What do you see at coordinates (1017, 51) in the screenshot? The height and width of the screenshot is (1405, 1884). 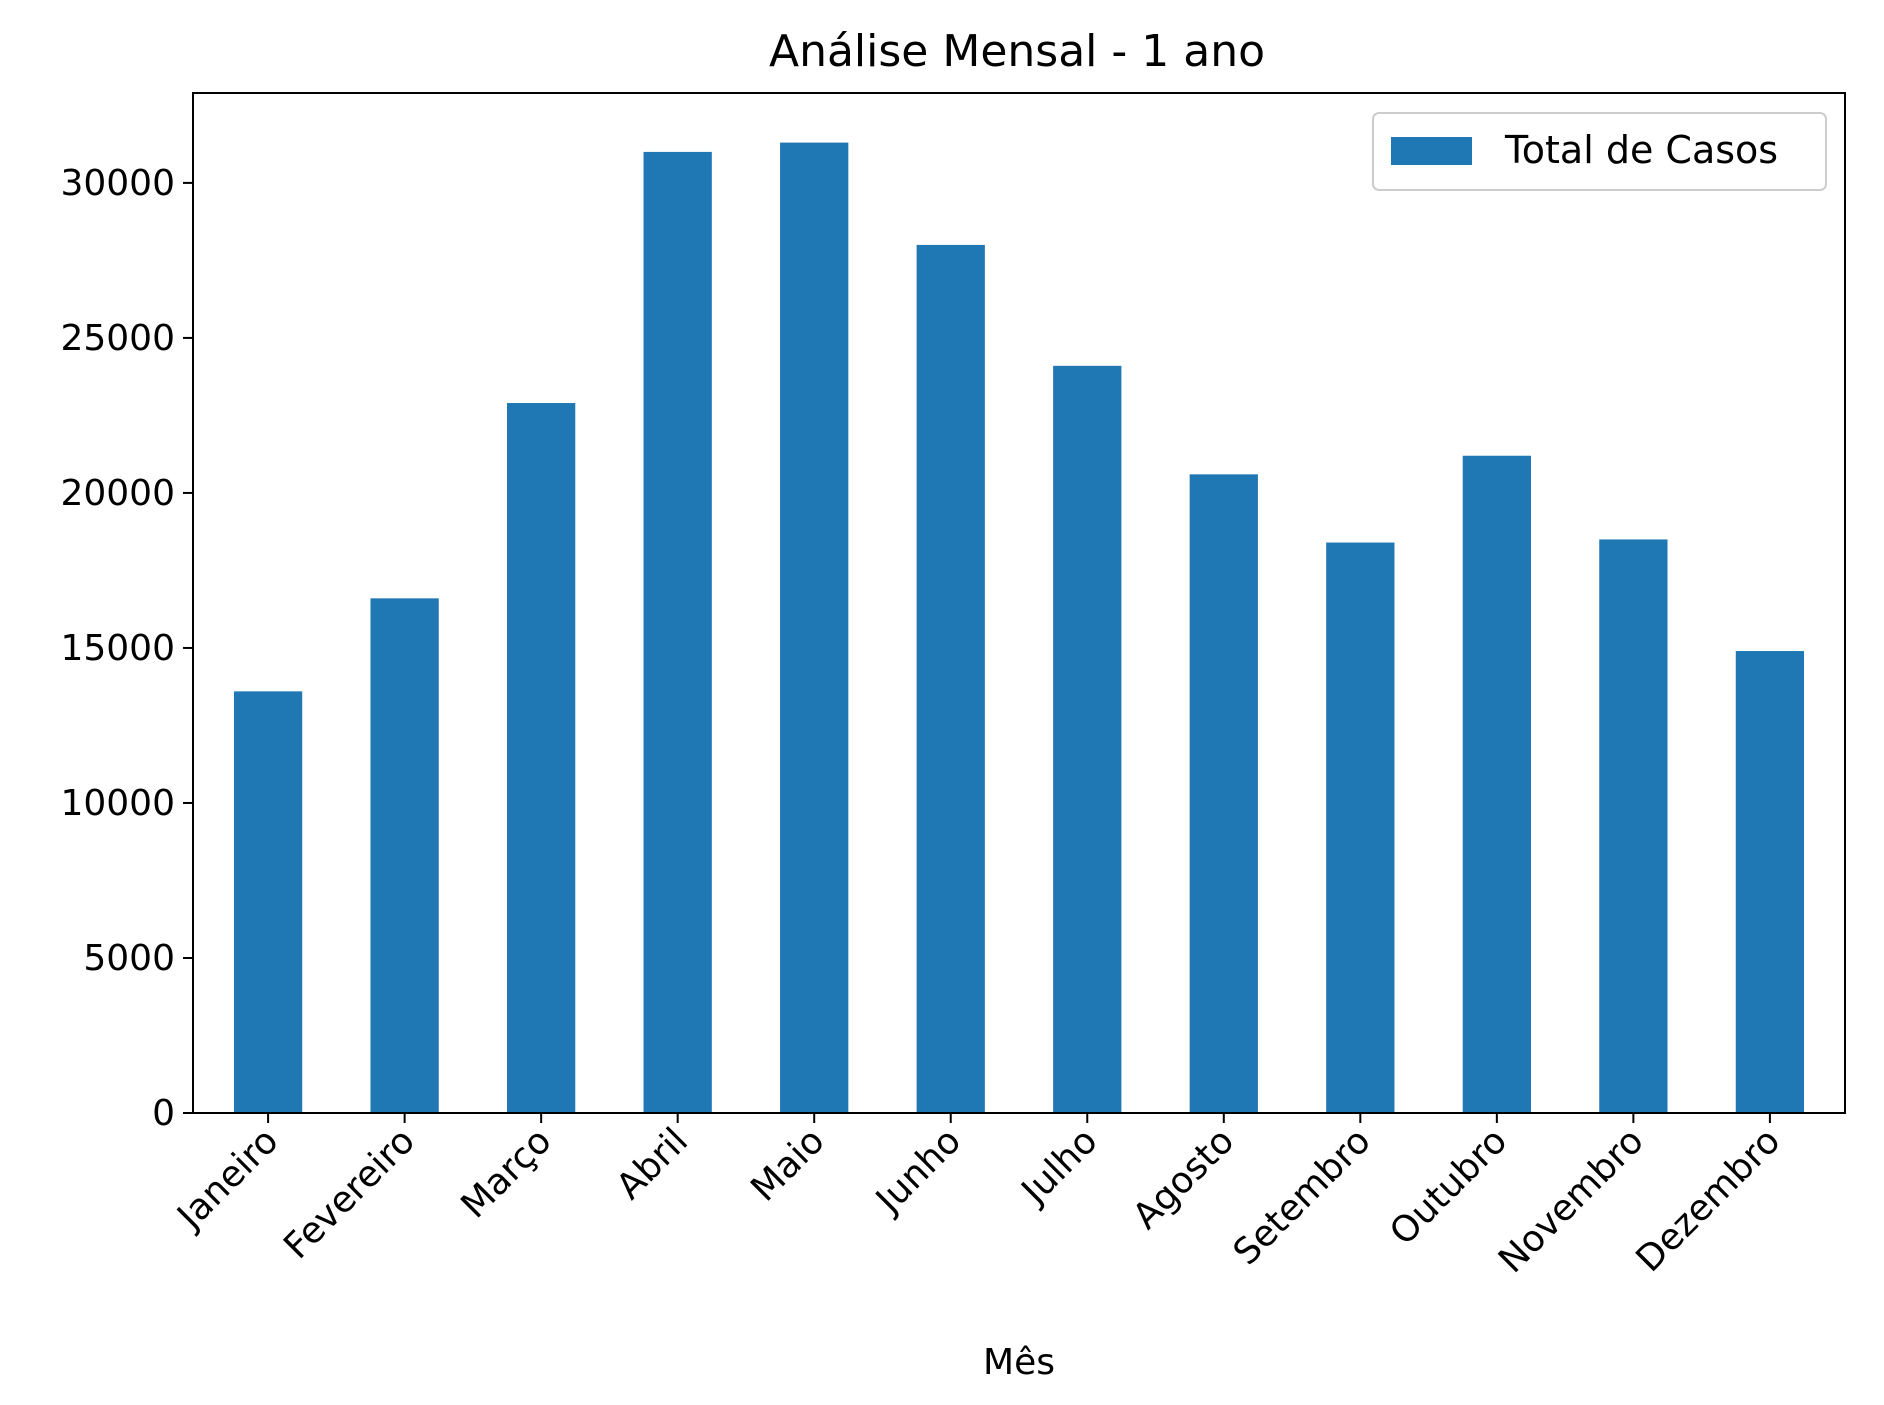 I see `chart-title: Análise Mensal - 1 ano` at bounding box center [1017, 51].